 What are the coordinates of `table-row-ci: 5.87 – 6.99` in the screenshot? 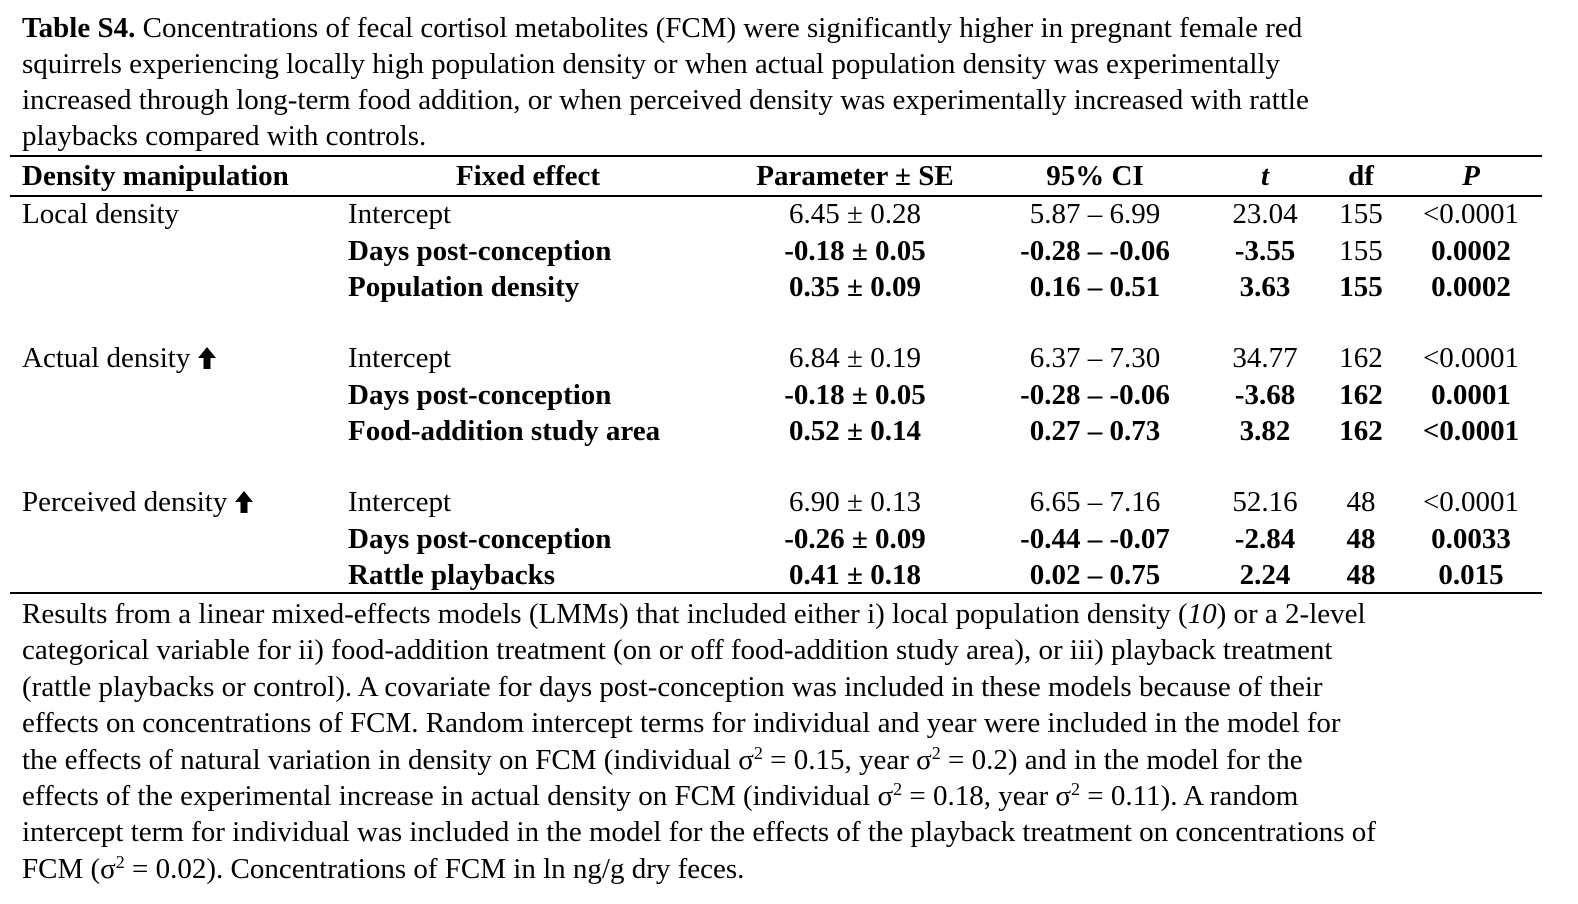 It's located at (1095, 214).